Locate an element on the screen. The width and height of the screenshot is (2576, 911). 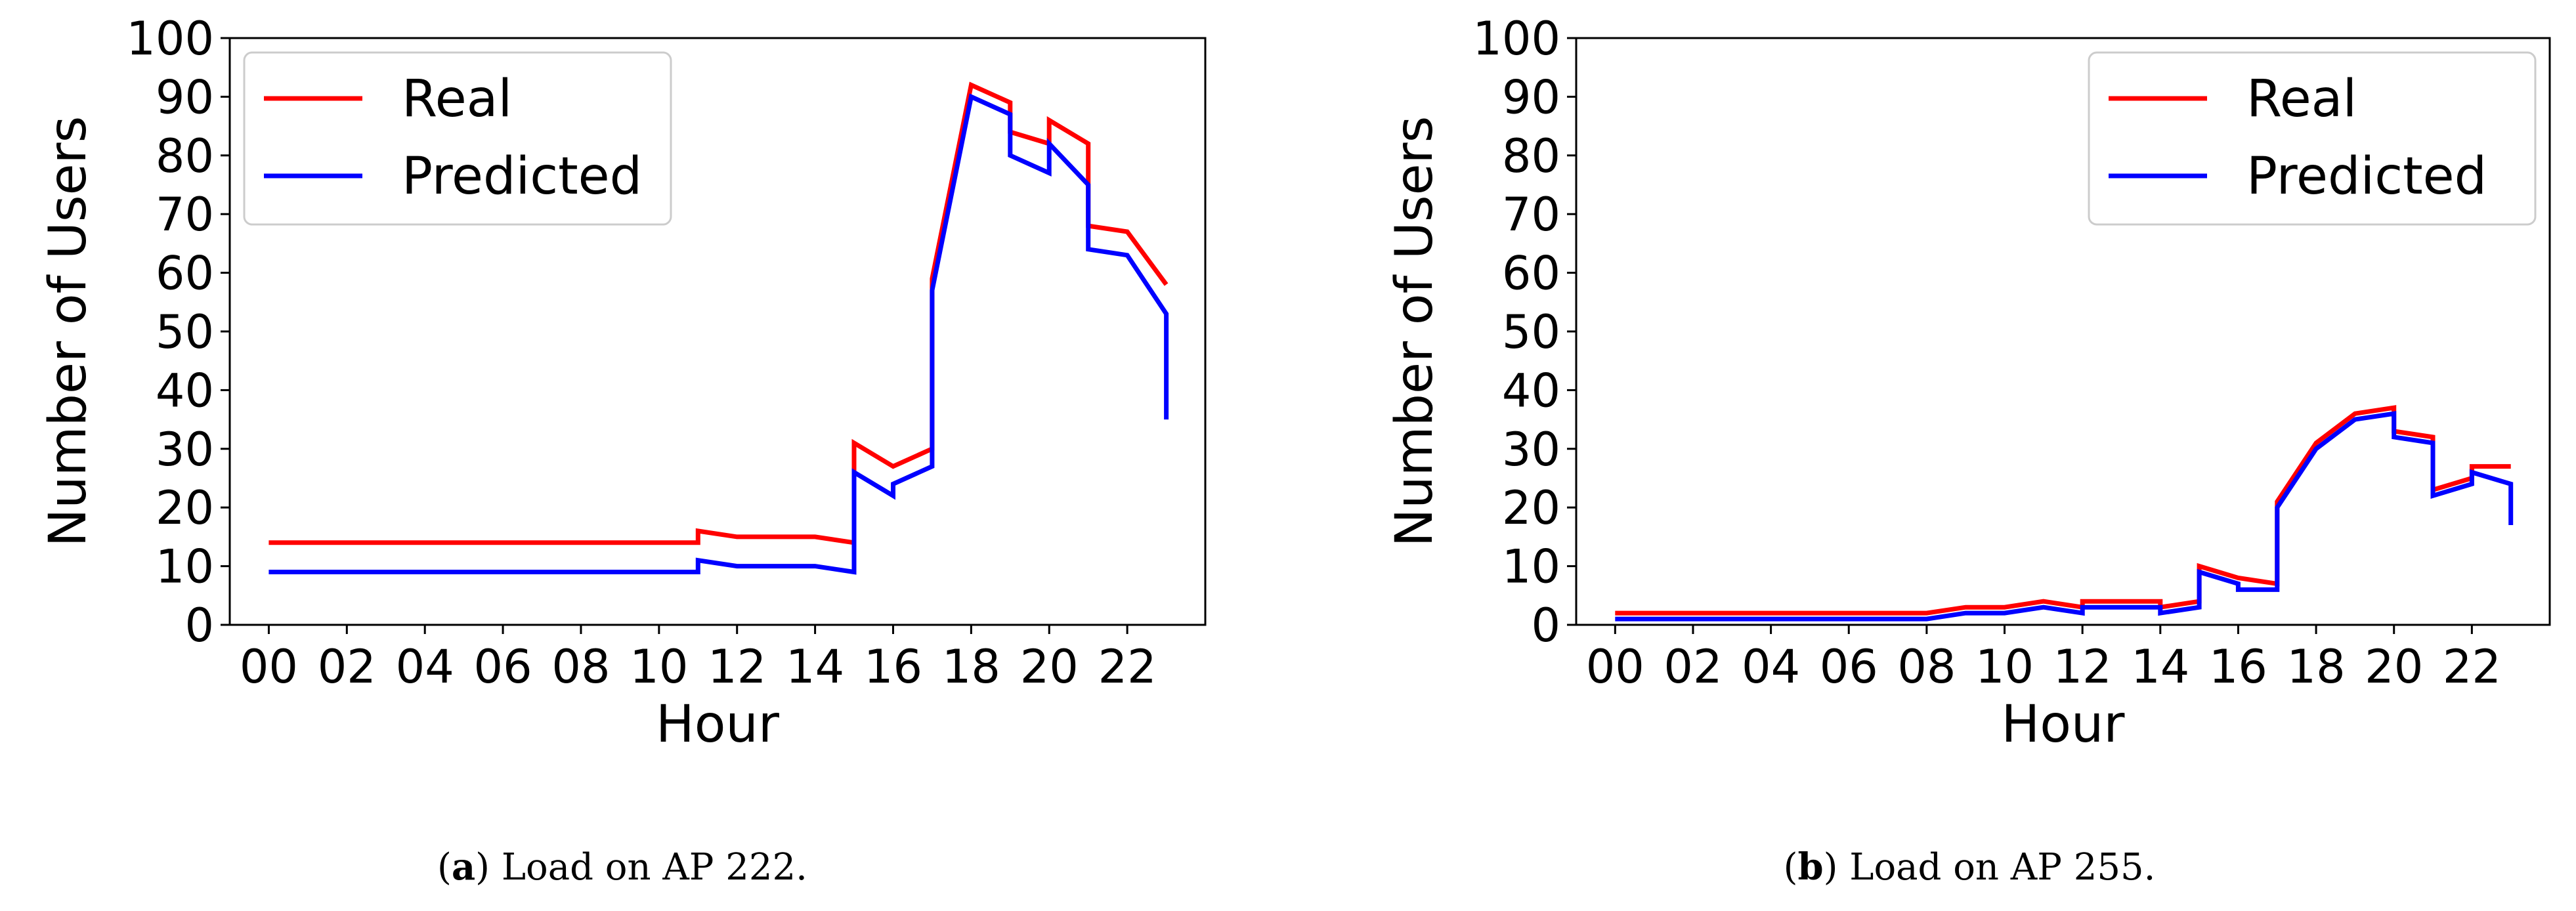
caption: (a) Load on AP 222. is located at coordinates (622, 867).